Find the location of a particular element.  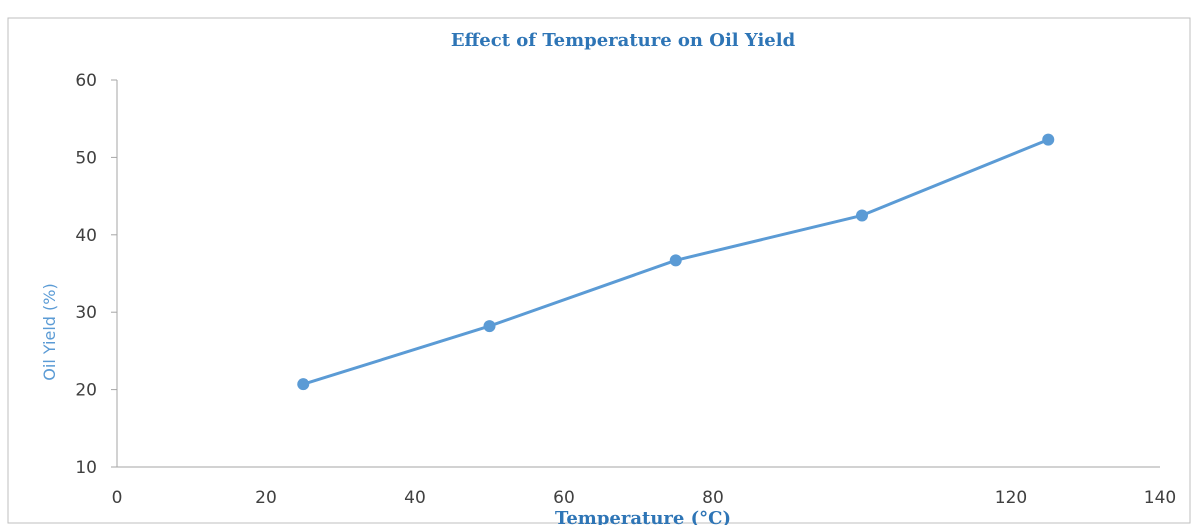

chart-title: Effect of Temperature on Oil Yield is located at coordinates (623, 40).